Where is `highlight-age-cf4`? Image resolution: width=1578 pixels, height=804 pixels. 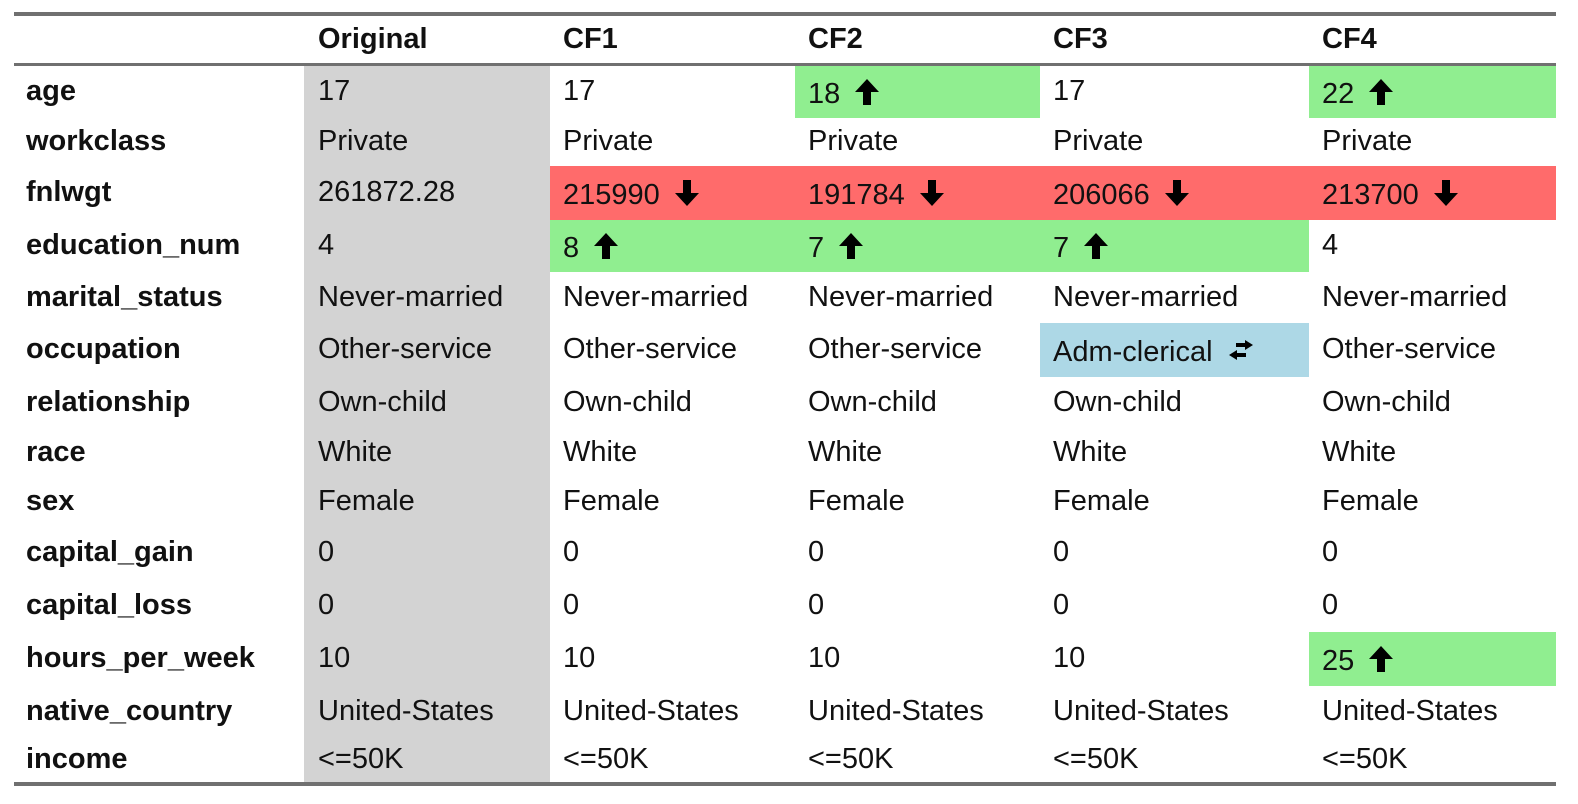 highlight-age-cf4 is located at coordinates (1432, 92).